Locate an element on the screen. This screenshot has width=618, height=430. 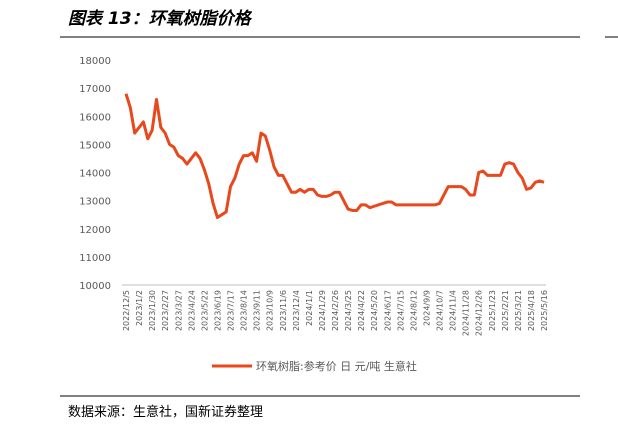
x-tick-label: 2025/5/16 is located at coordinates (544, 310).